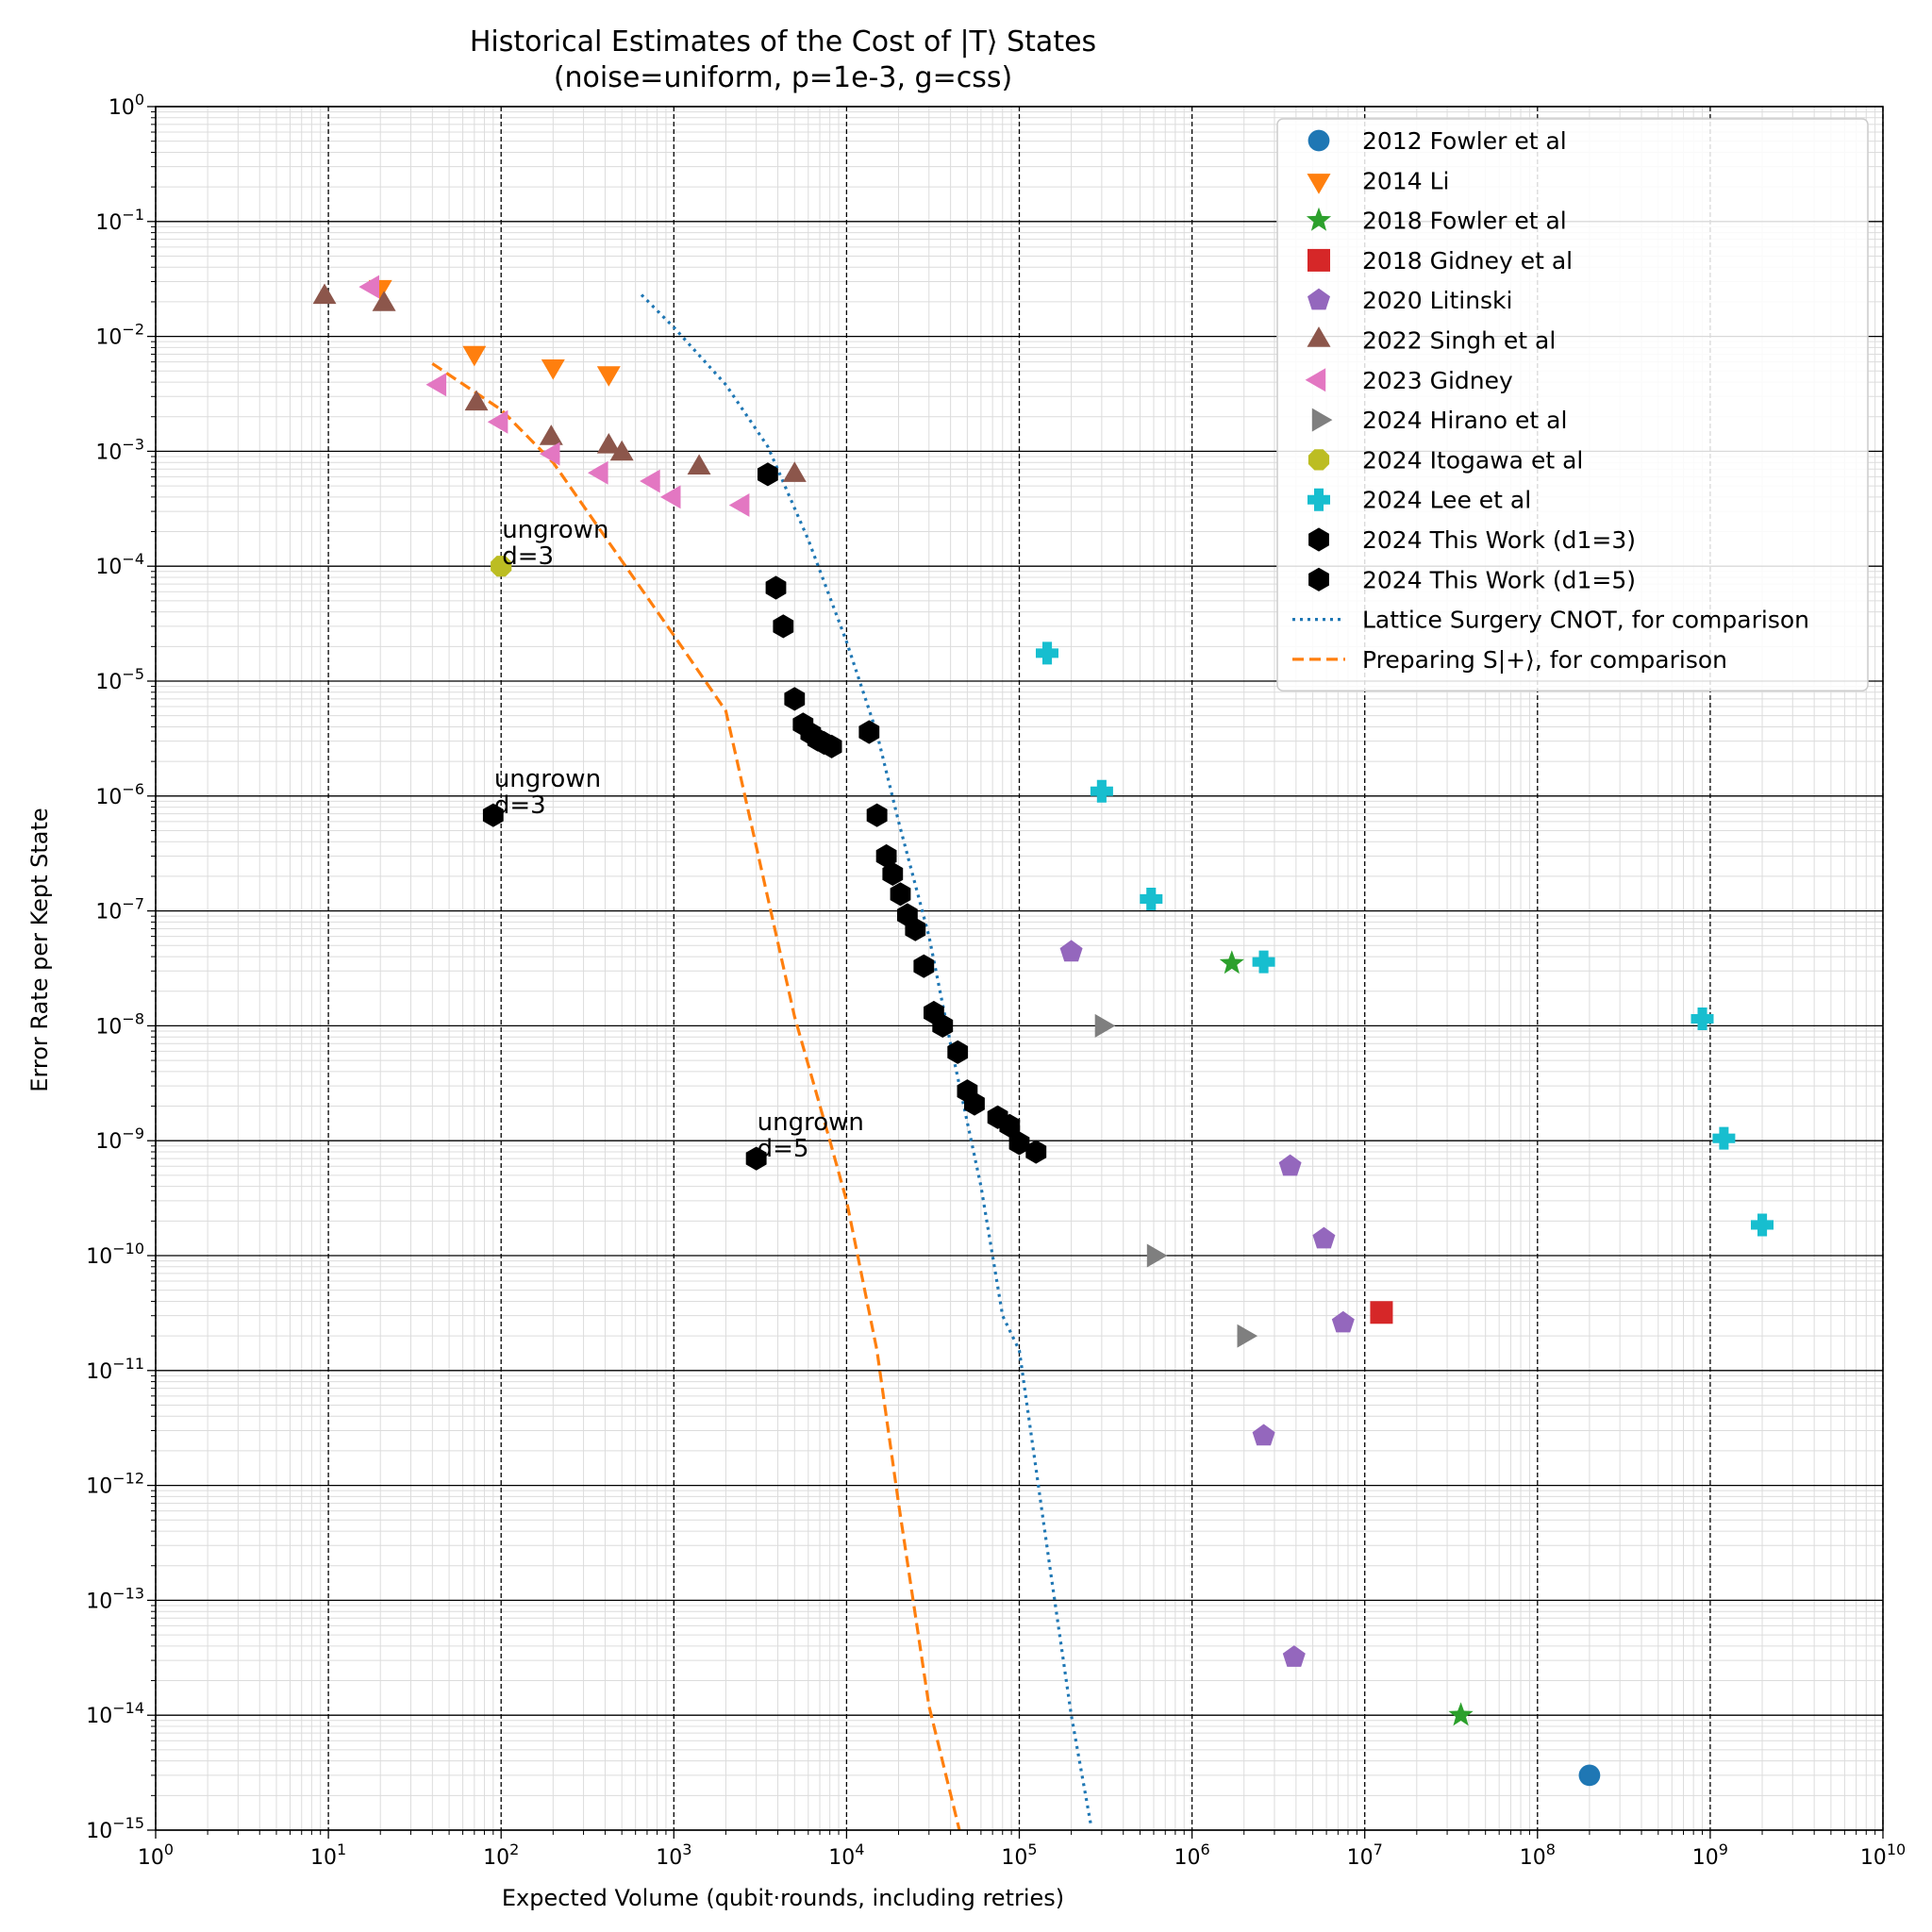 The image size is (1932, 1932). I want to click on x-tick-label: 10⁴, so click(846, 1855).